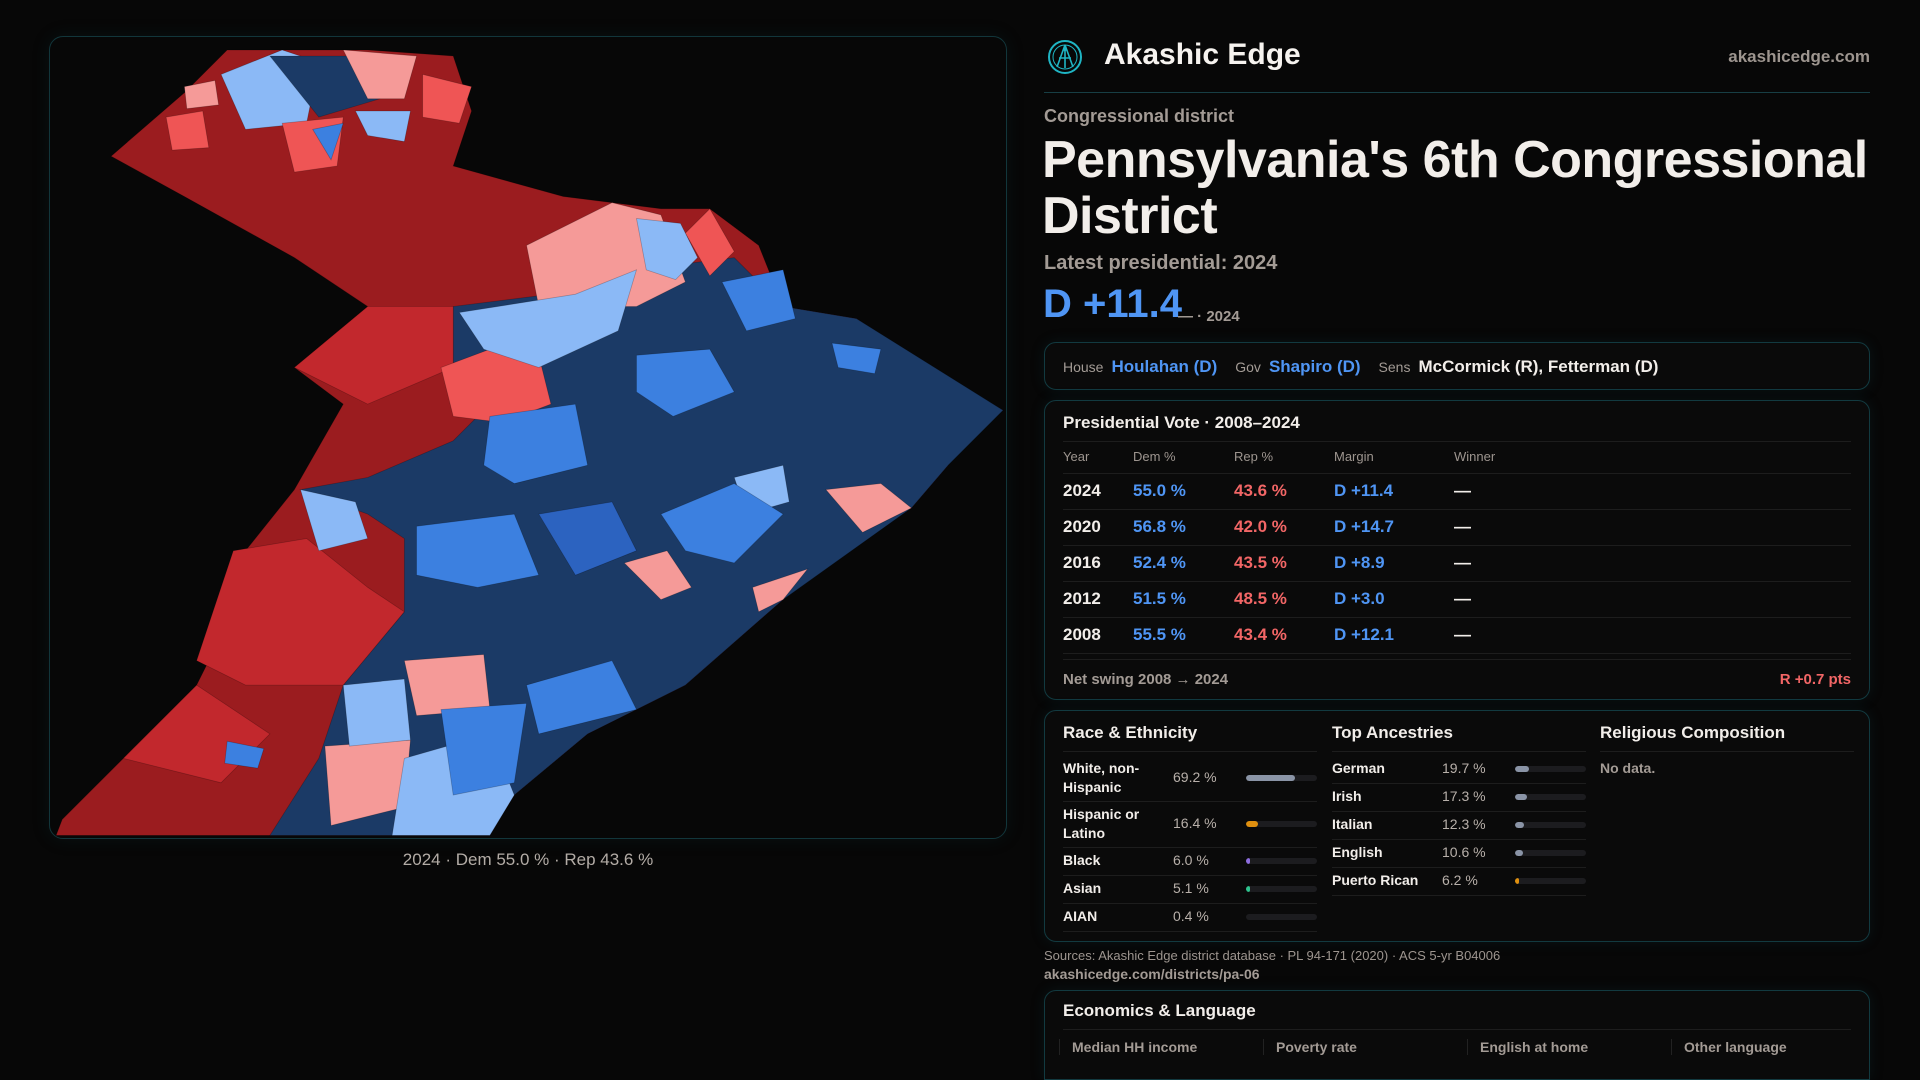 This screenshot has width=1920, height=1080. What do you see at coordinates (1352, 824) in the screenshot?
I see `ancestry-label: Italian` at bounding box center [1352, 824].